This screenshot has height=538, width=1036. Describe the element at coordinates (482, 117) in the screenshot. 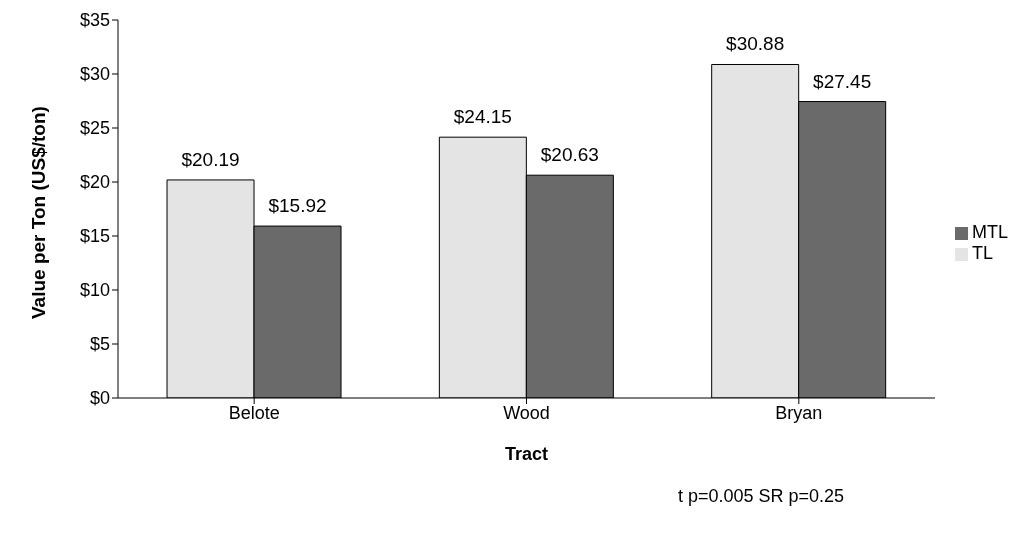

I see `data-label: $24.15` at that location.